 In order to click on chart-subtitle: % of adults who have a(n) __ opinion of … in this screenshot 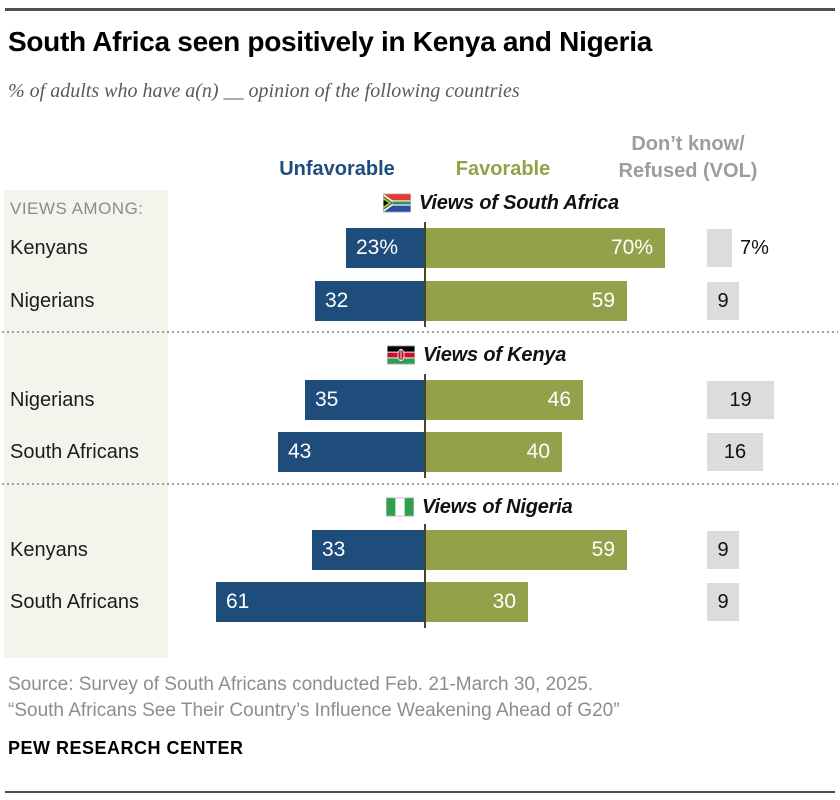, I will do `click(264, 91)`.